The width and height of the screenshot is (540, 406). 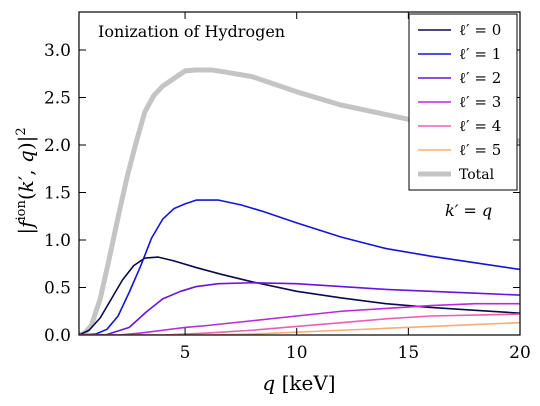 I want to click on legend-entry-l-0: ℓ′ = 0, so click(x=459, y=30).